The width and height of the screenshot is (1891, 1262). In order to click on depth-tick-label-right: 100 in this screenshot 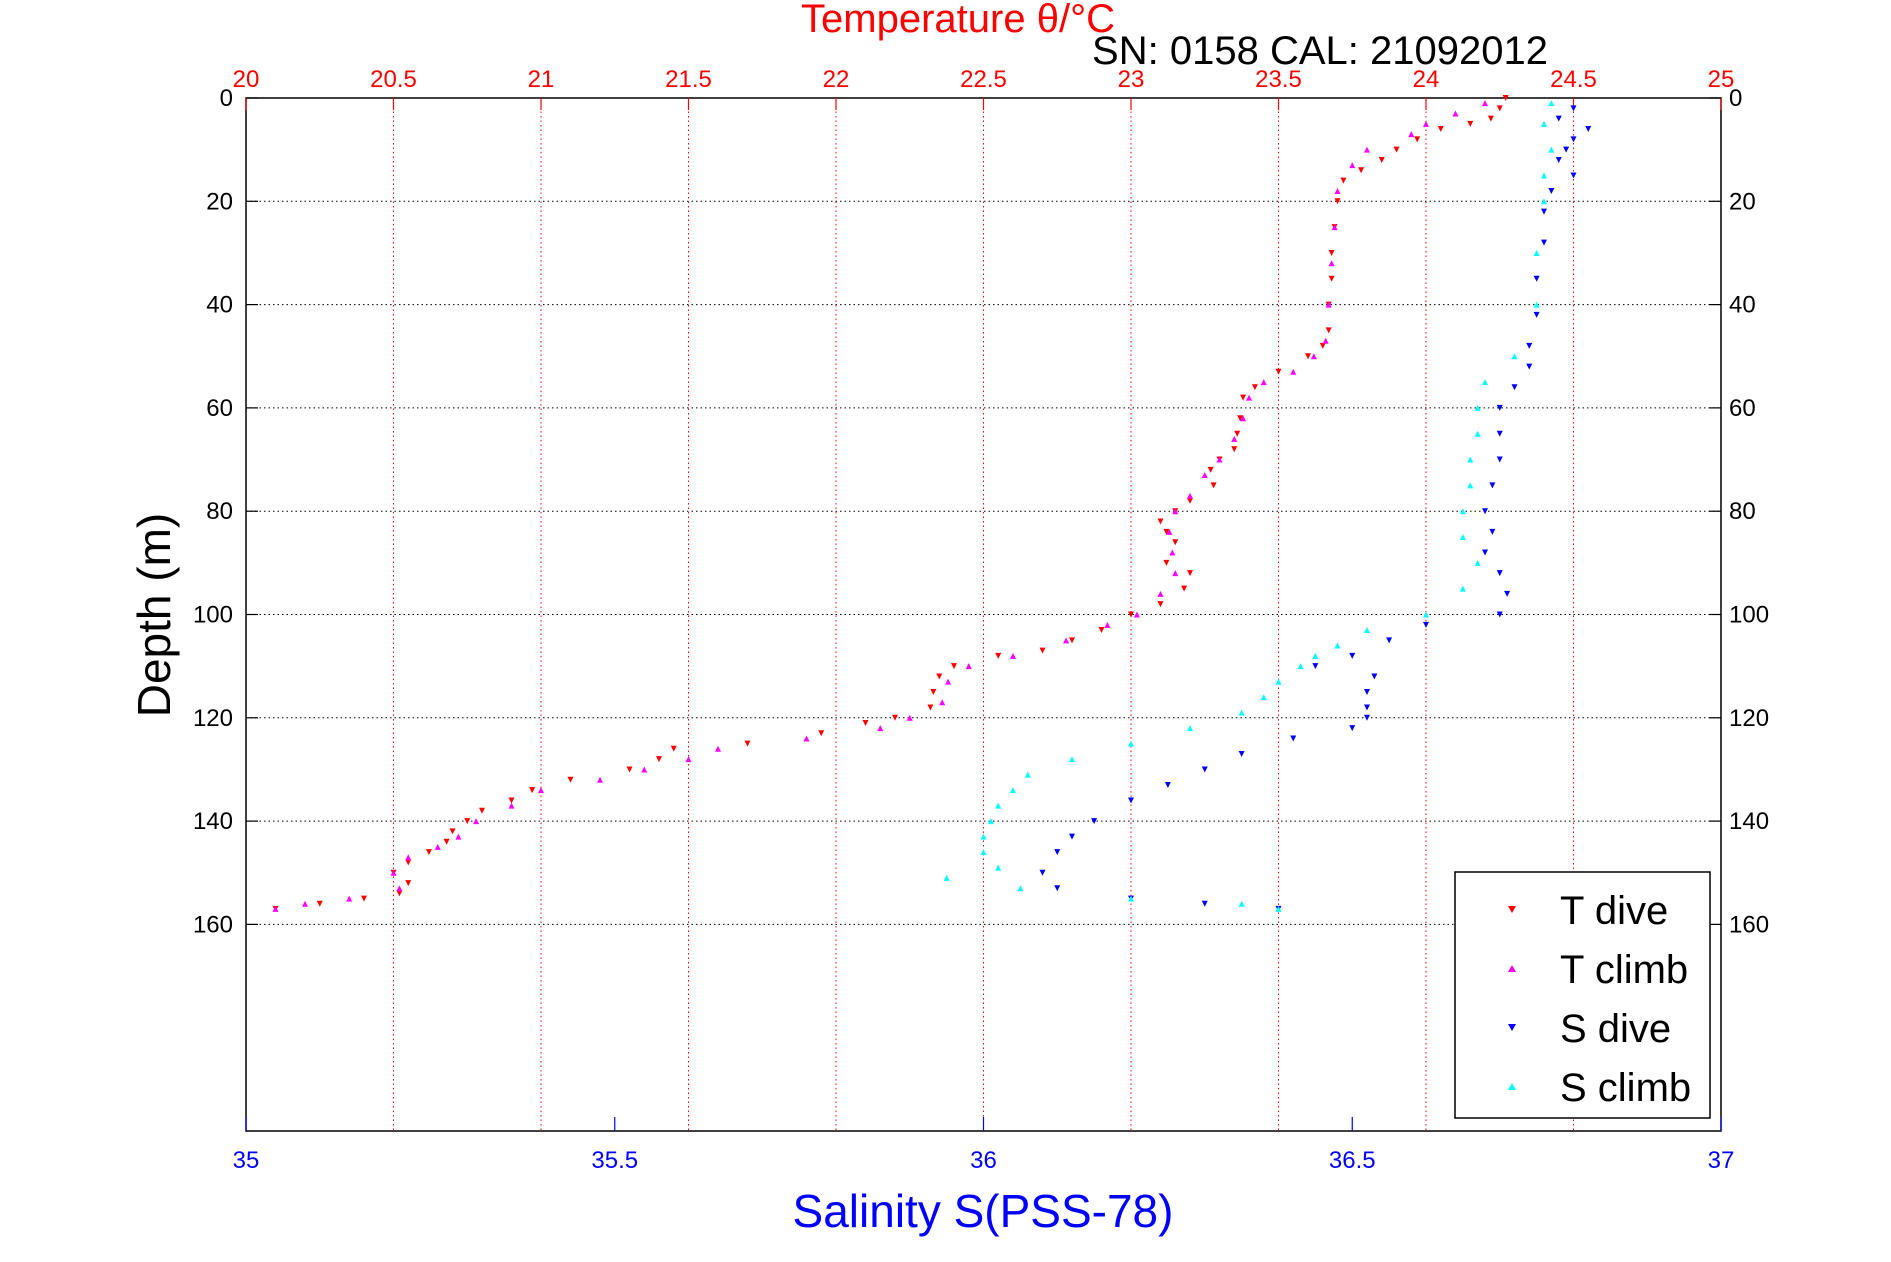, I will do `click(1749, 615)`.